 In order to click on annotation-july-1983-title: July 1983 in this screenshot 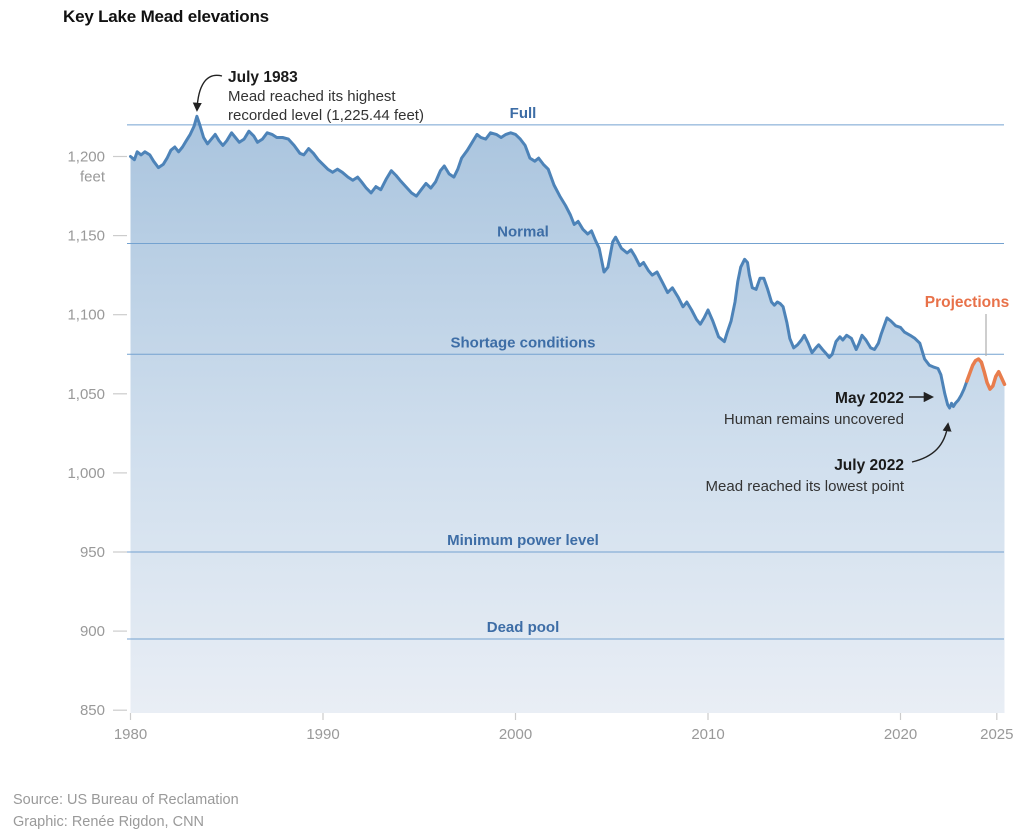, I will do `click(263, 77)`.